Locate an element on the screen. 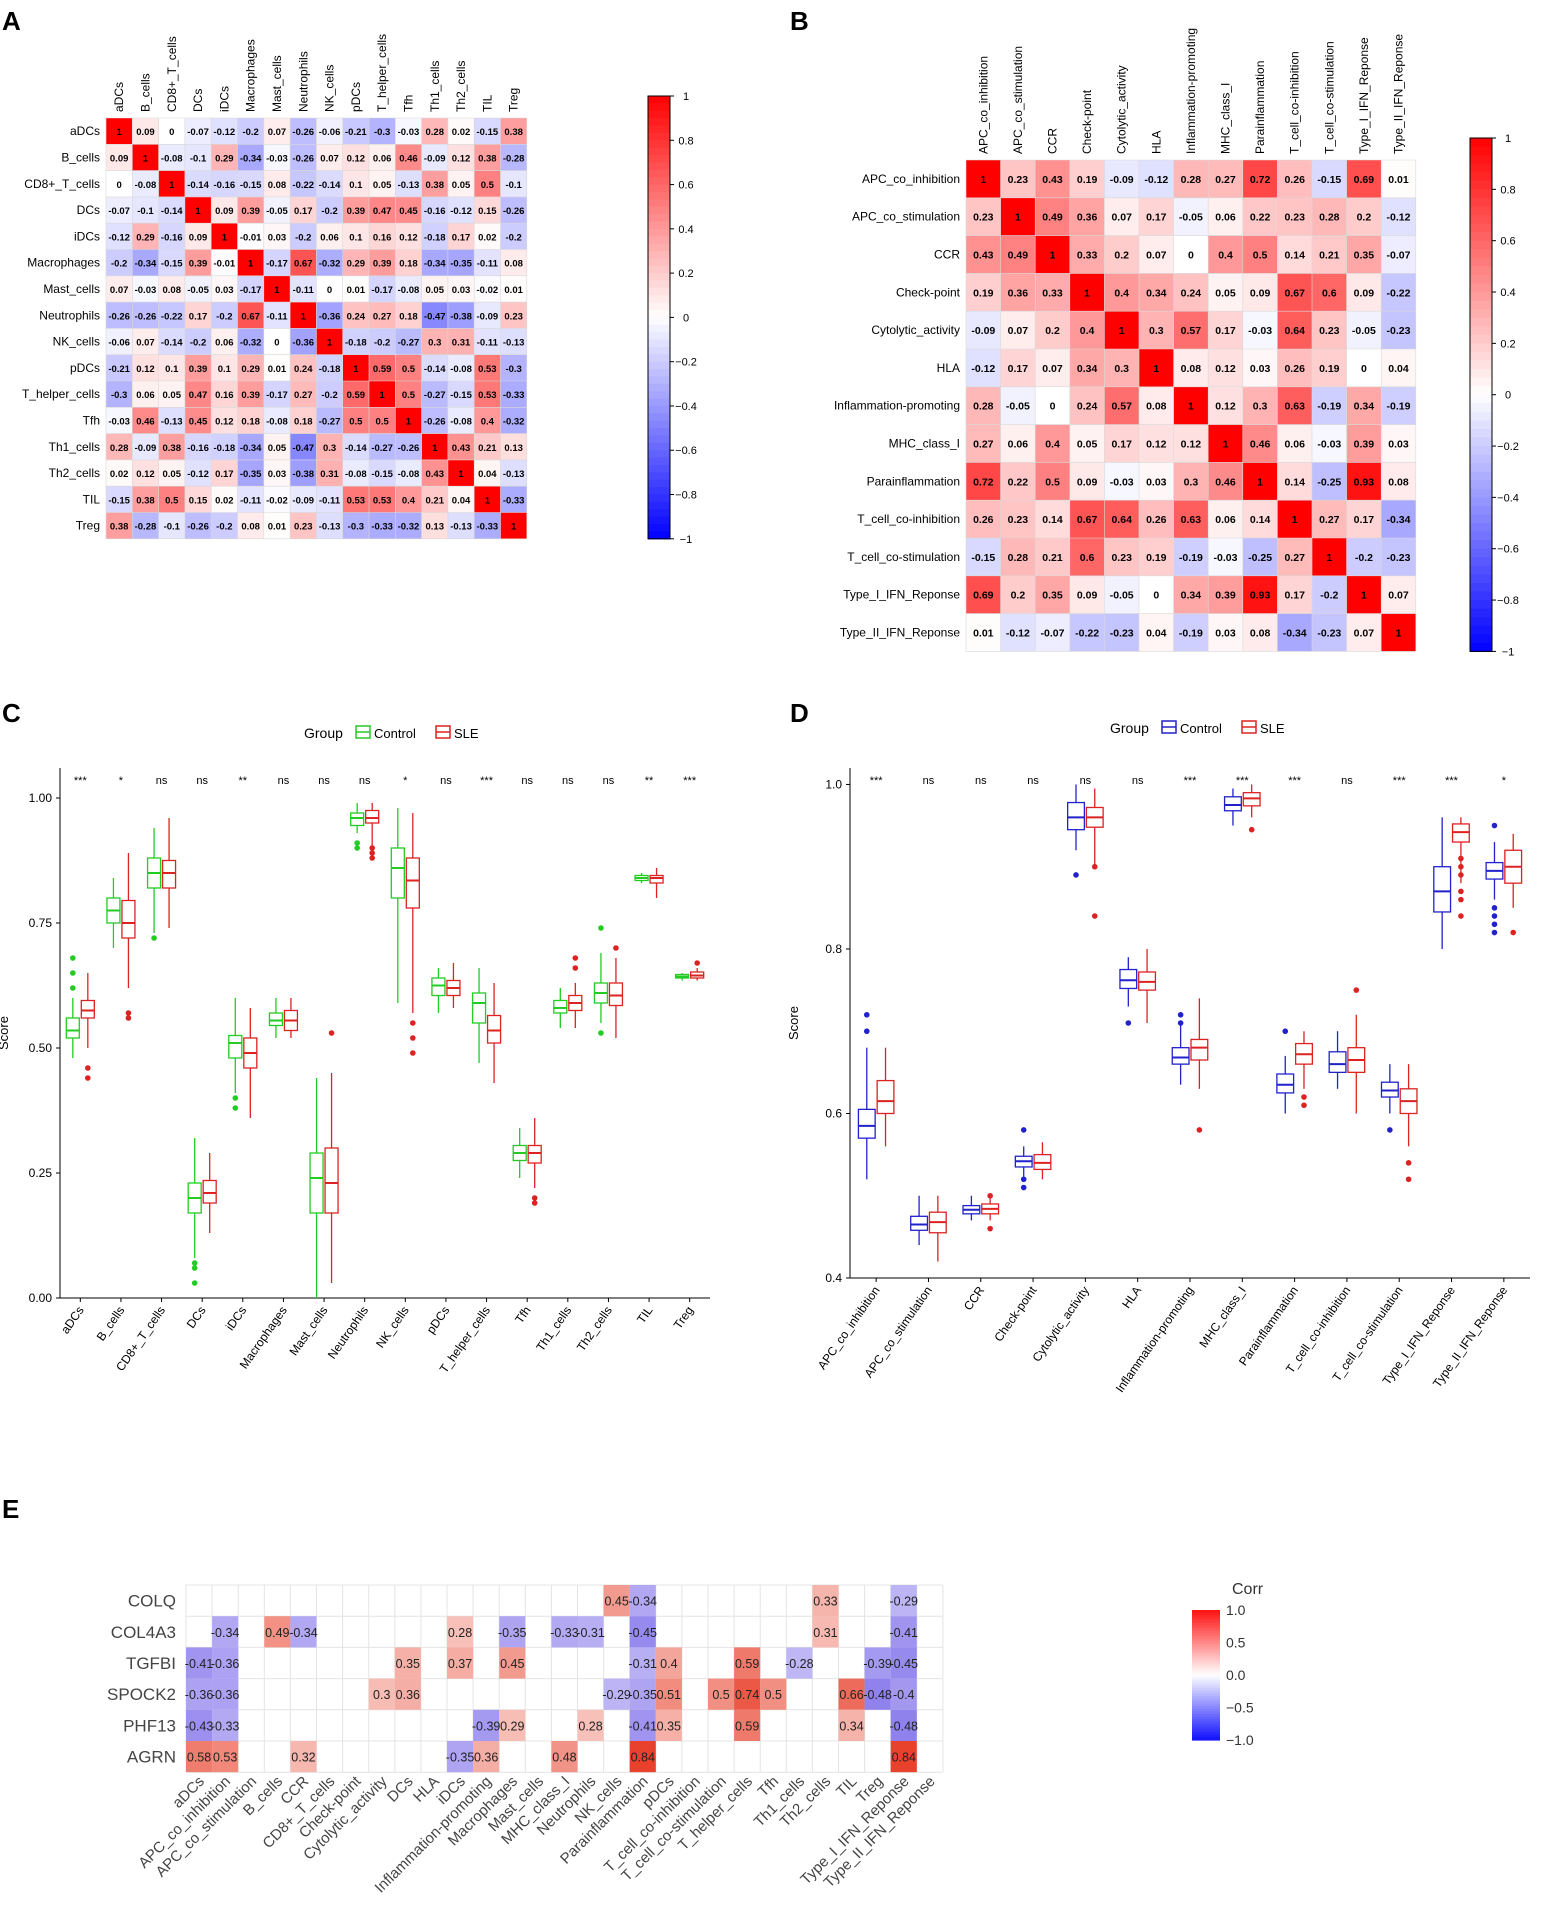 The image size is (1552, 1927). cell-value-label: -0.45 is located at coordinates (643, 1633).